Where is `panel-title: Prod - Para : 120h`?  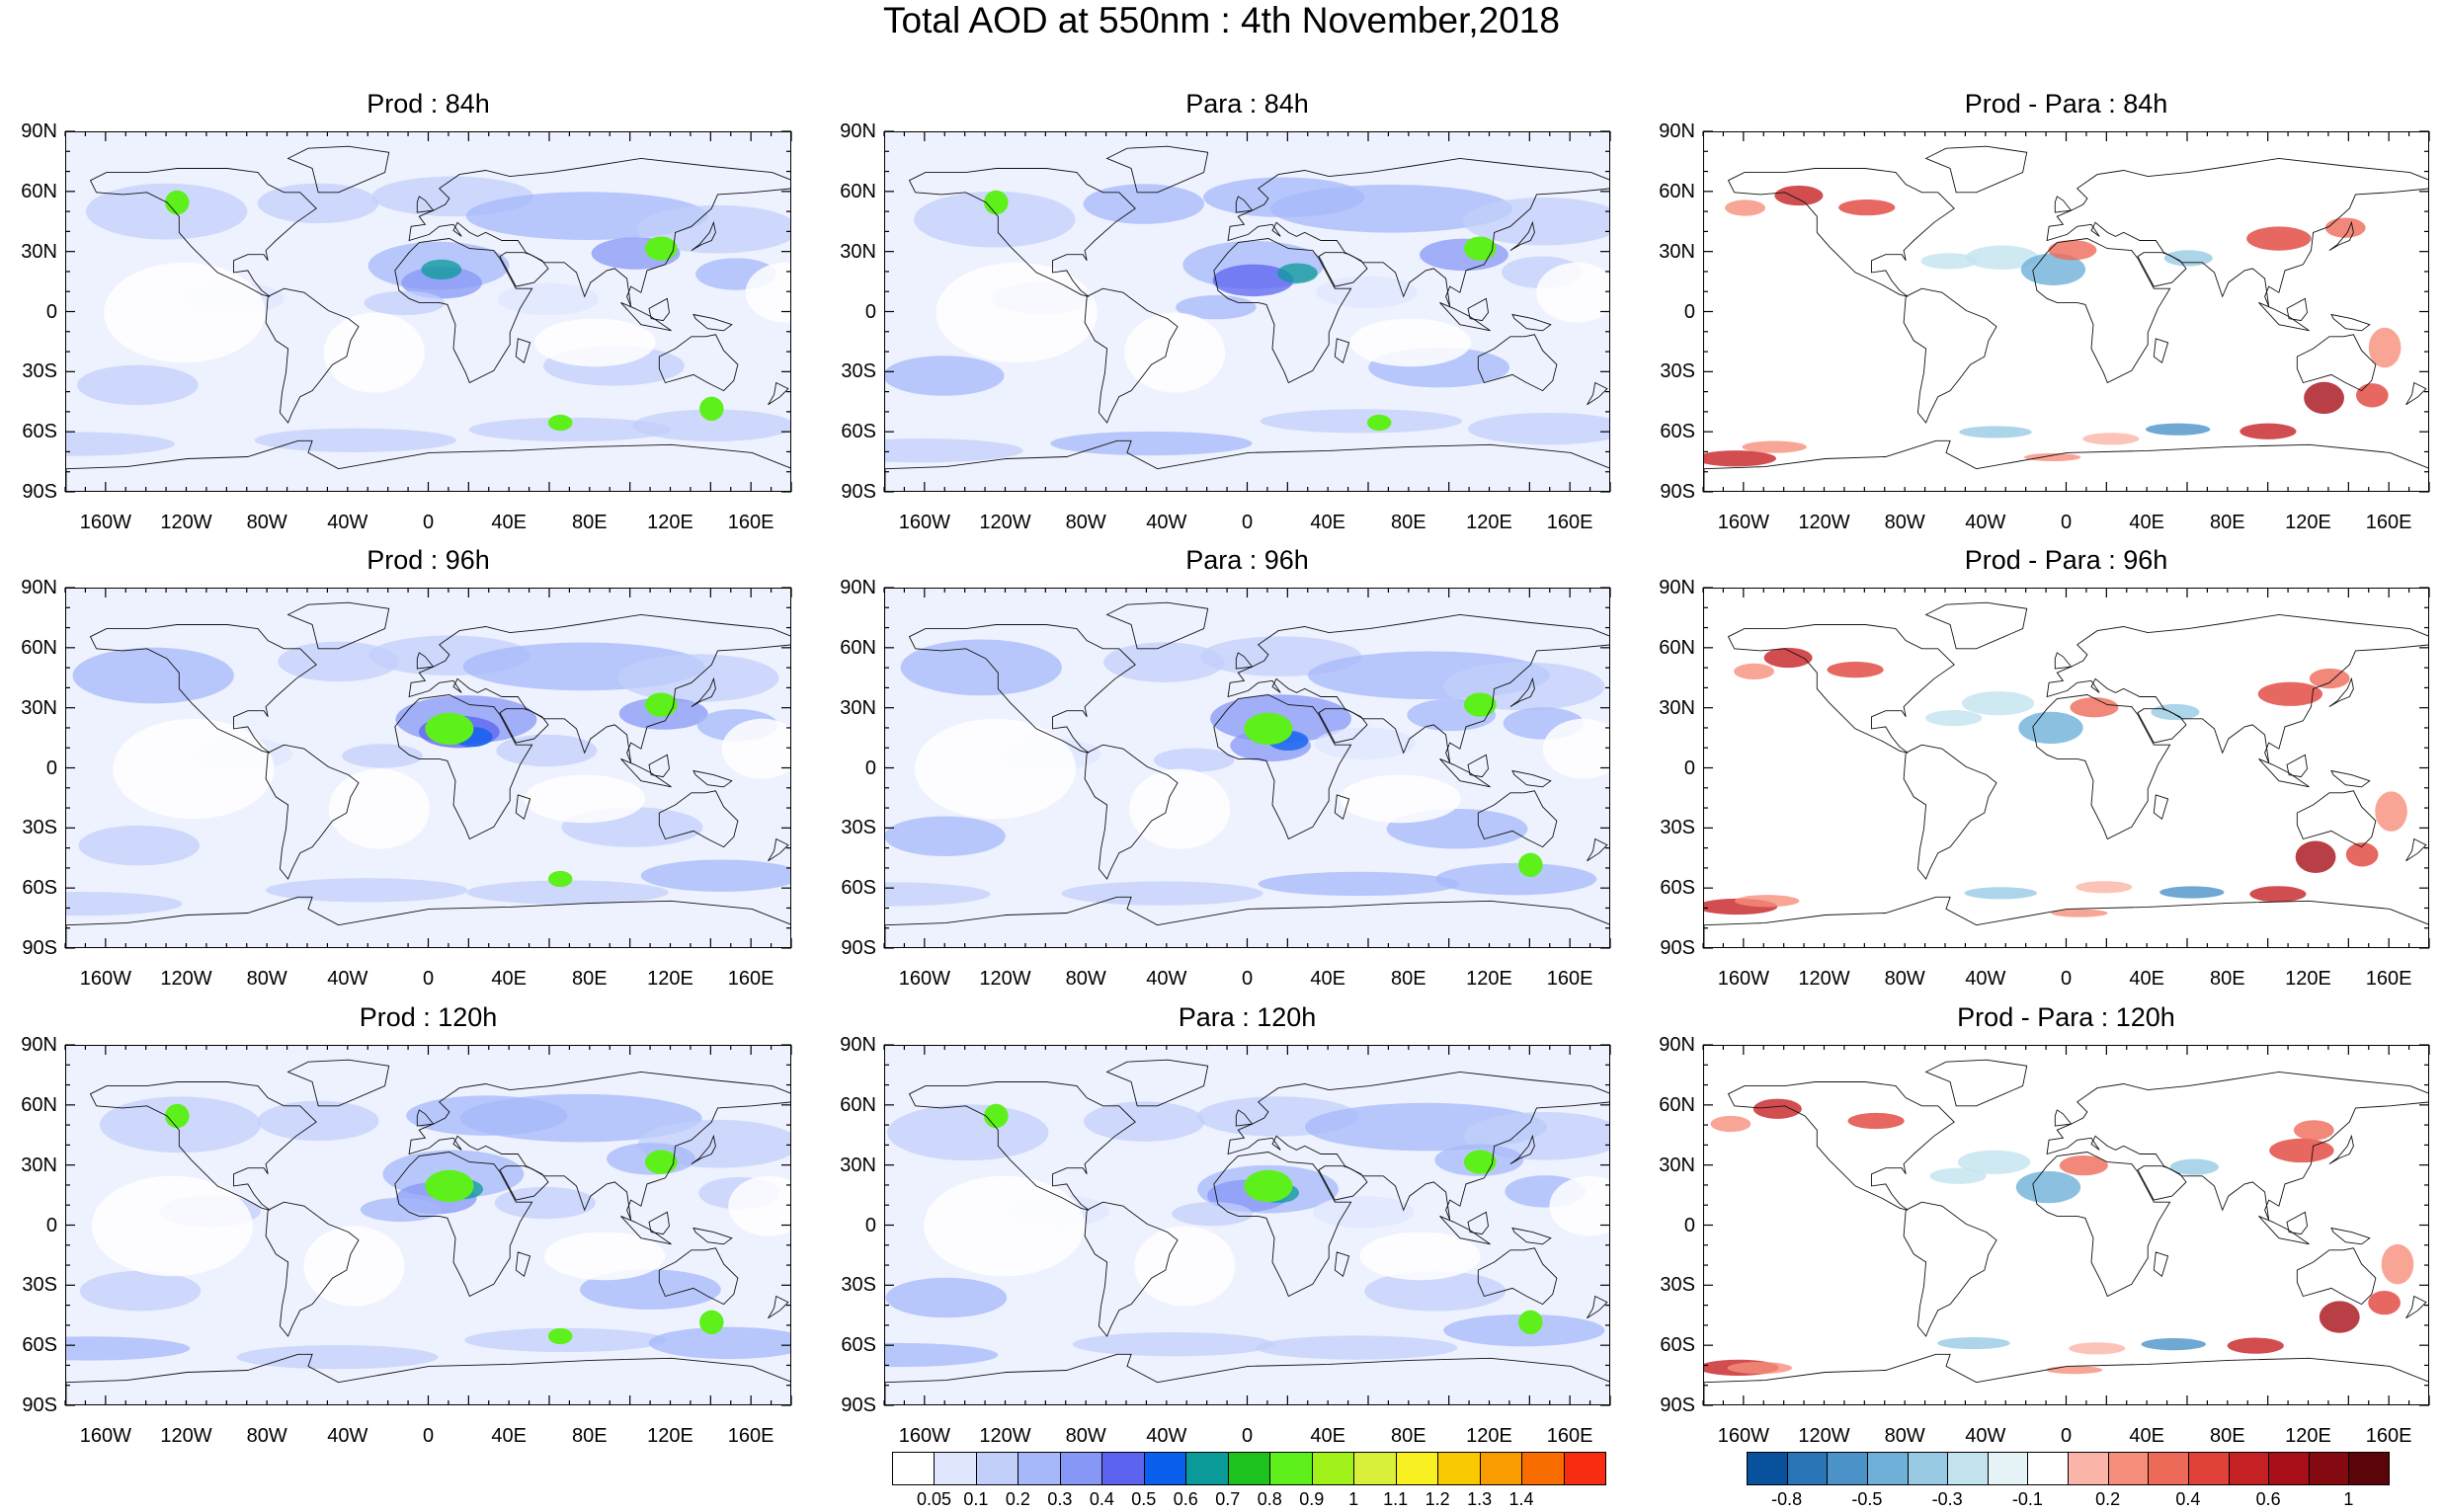
panel-title: Prod - Para : 120h is located at coordinates (2066, 1017).